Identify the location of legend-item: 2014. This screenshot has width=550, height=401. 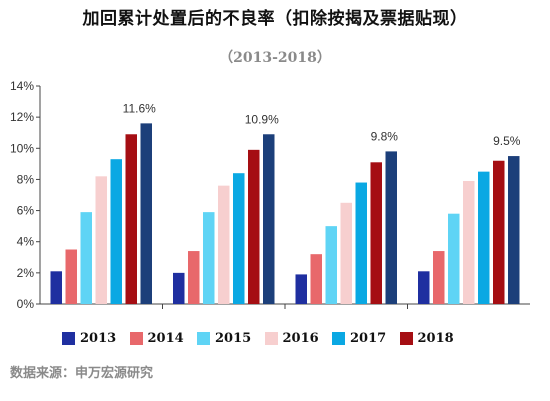
(156, 338).